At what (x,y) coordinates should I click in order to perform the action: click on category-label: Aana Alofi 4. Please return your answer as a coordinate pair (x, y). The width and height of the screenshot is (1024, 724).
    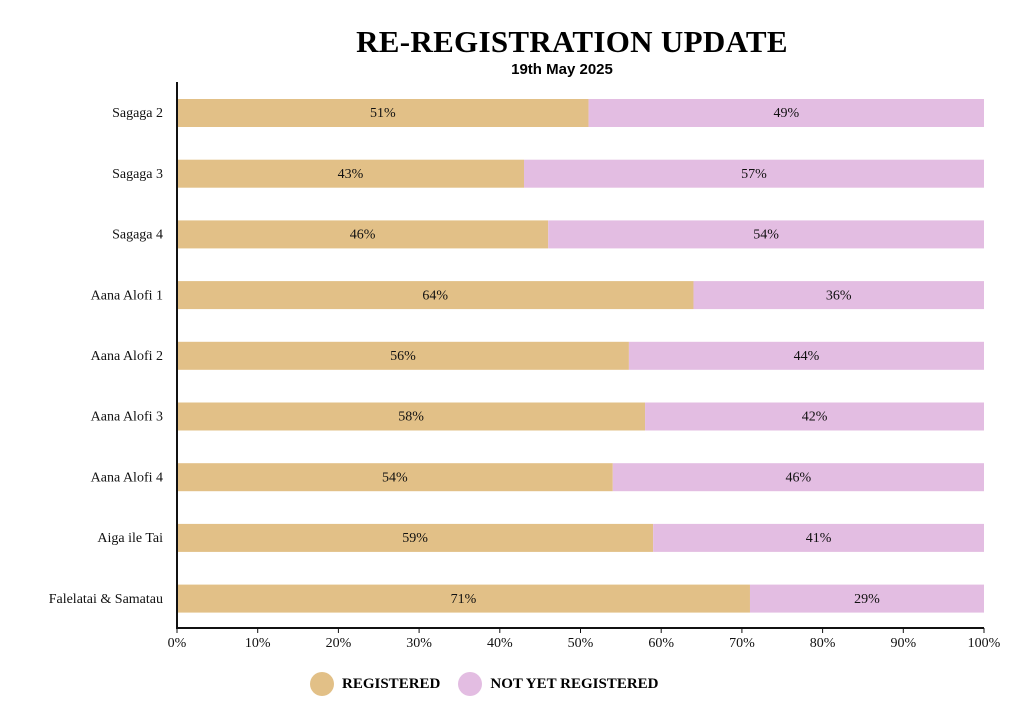
    Looking at the image, I should click on (127, 477).